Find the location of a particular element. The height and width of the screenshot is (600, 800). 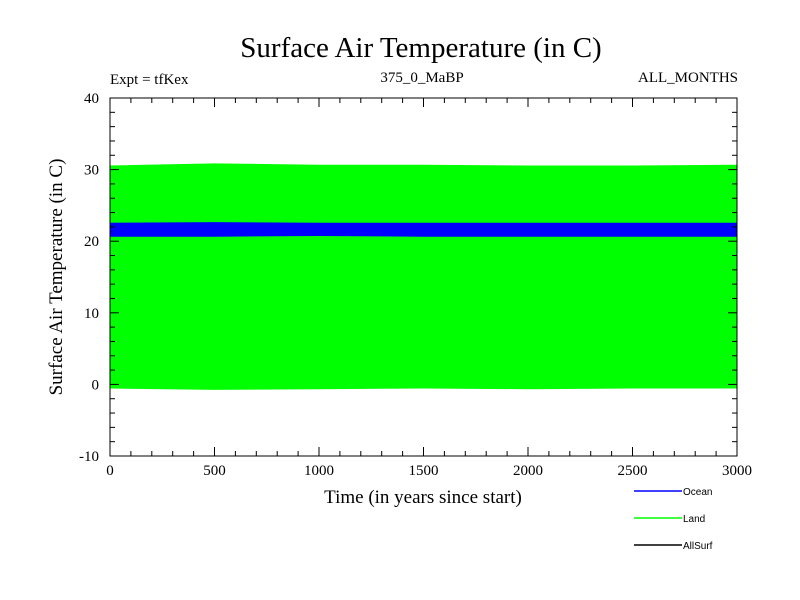

y-tick-label: 10 is located at coordinates (91, 314).